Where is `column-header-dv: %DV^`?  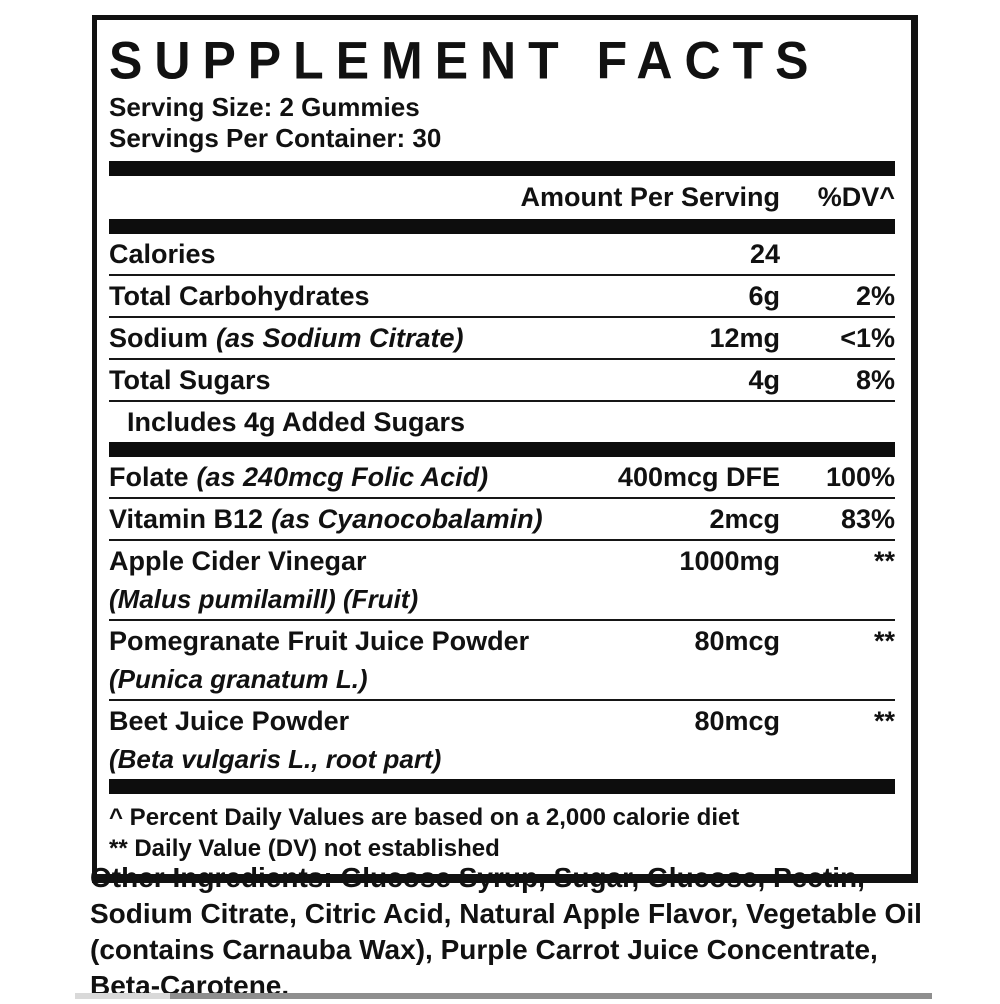 column-header-dv: %DV^ is located at coordinates (856, 197).